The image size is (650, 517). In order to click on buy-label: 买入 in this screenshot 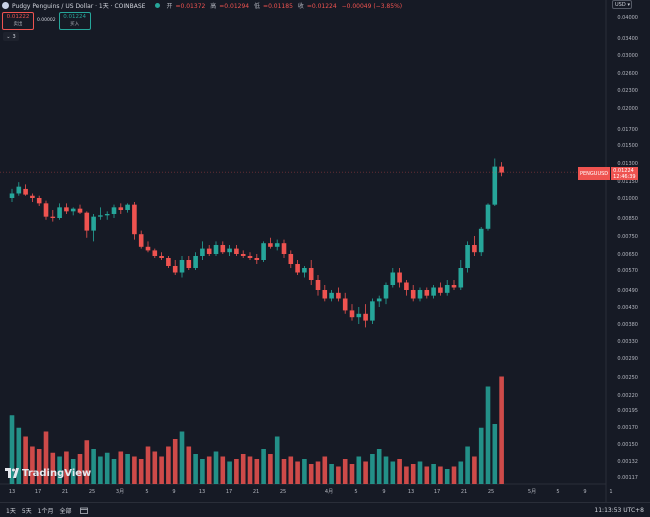, I will do `click(75, 24)`.